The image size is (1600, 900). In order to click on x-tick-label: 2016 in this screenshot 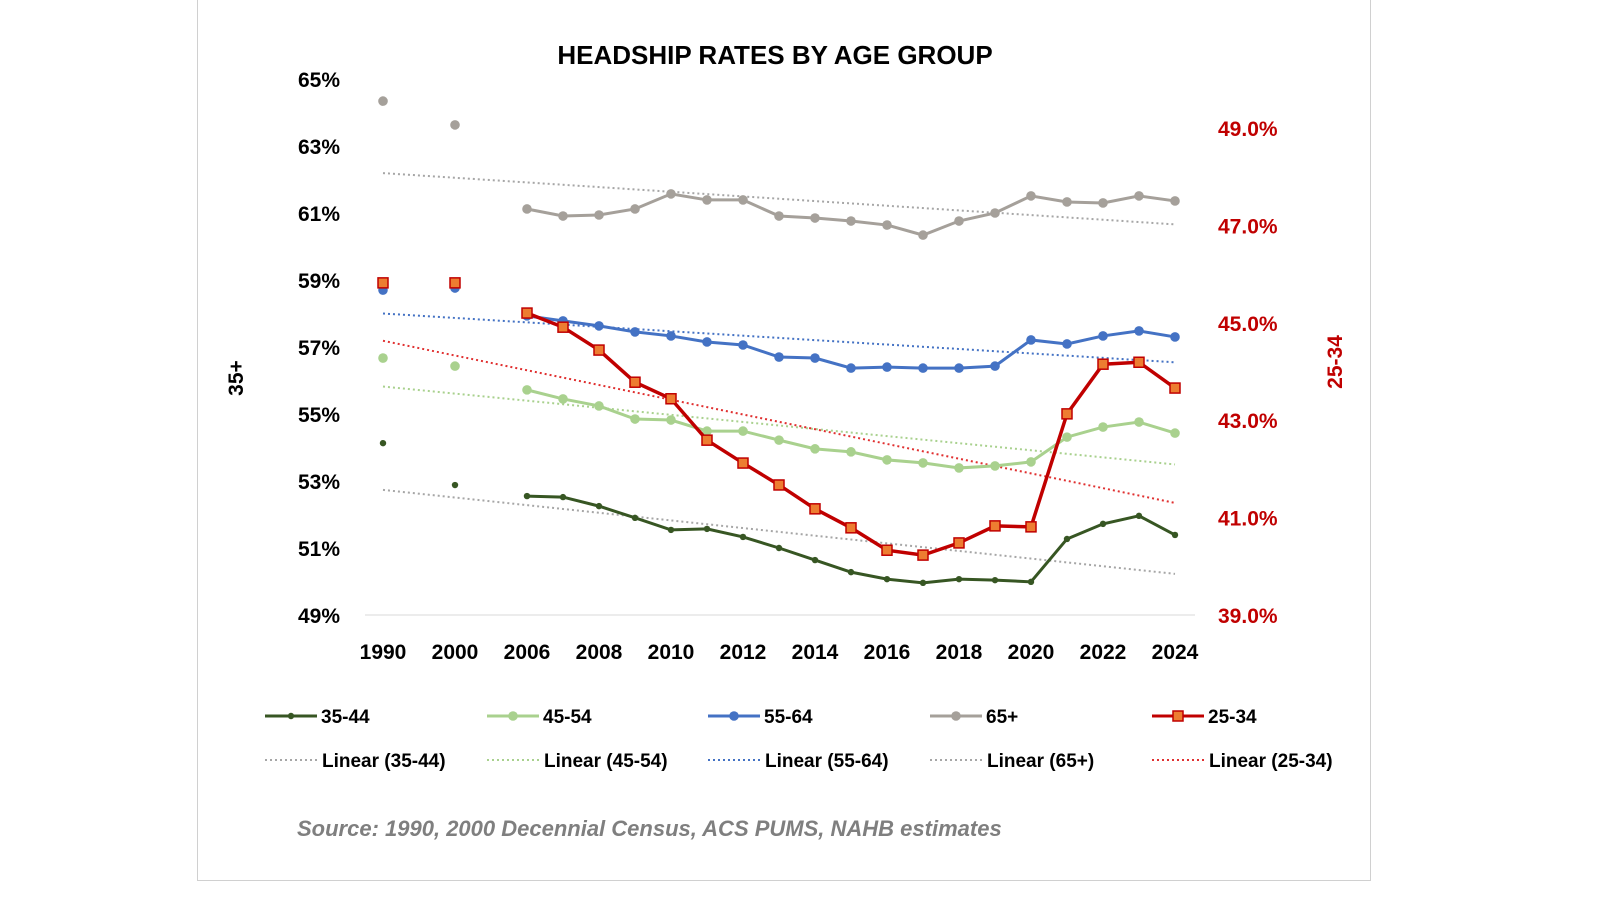, I will do `click(887, 652)`.